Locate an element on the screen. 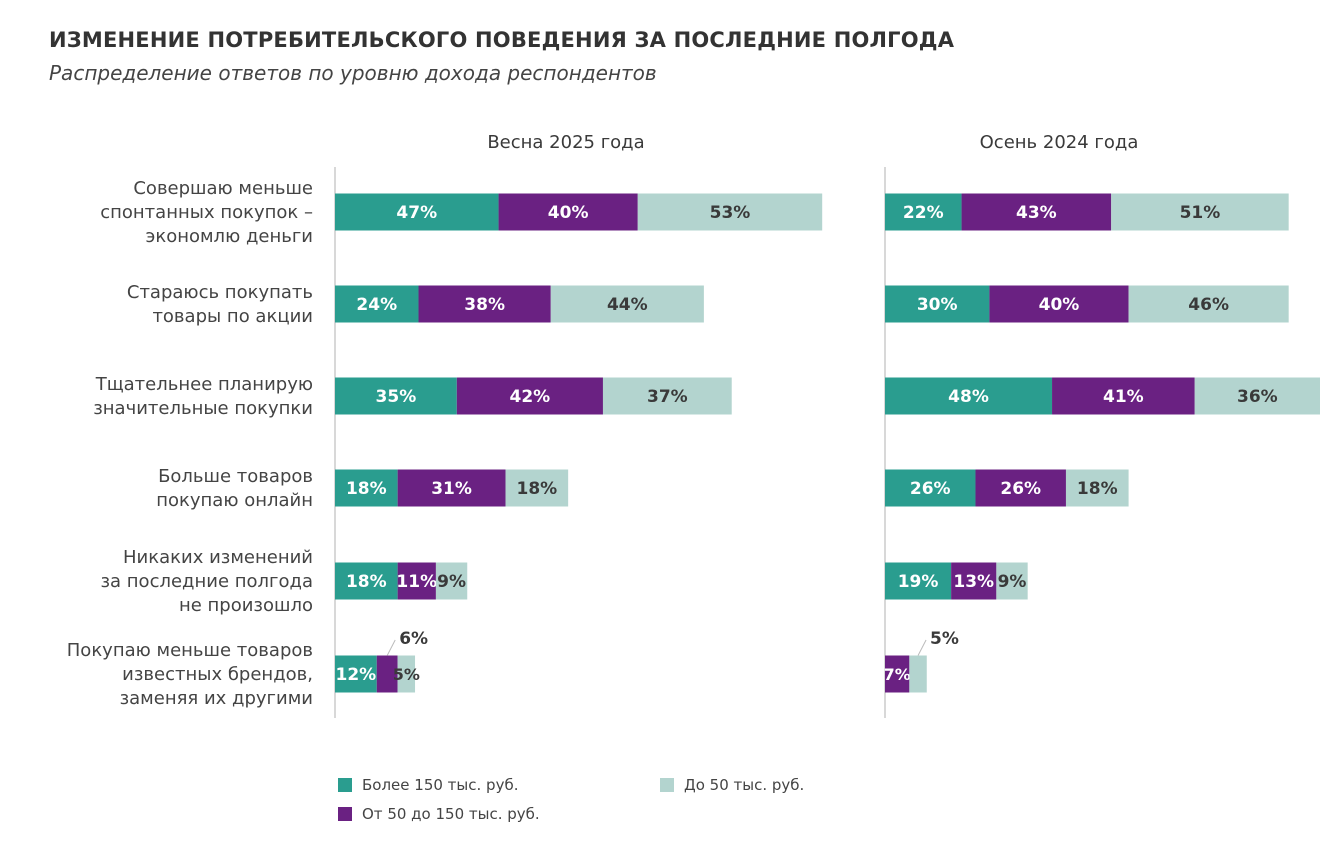 The width and height of the screenshot is (1344, 854). data-label: 36% is located at coordinates (1257, 397).